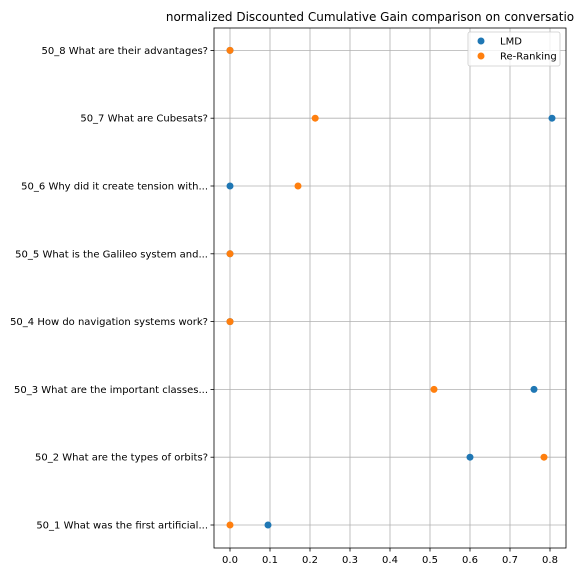 Image resolution: width=576 pixels, height=576 pixels. Describe the element at coordinates (481, 56) in the screenshot. I see `legend-marker-reranking` at that location.